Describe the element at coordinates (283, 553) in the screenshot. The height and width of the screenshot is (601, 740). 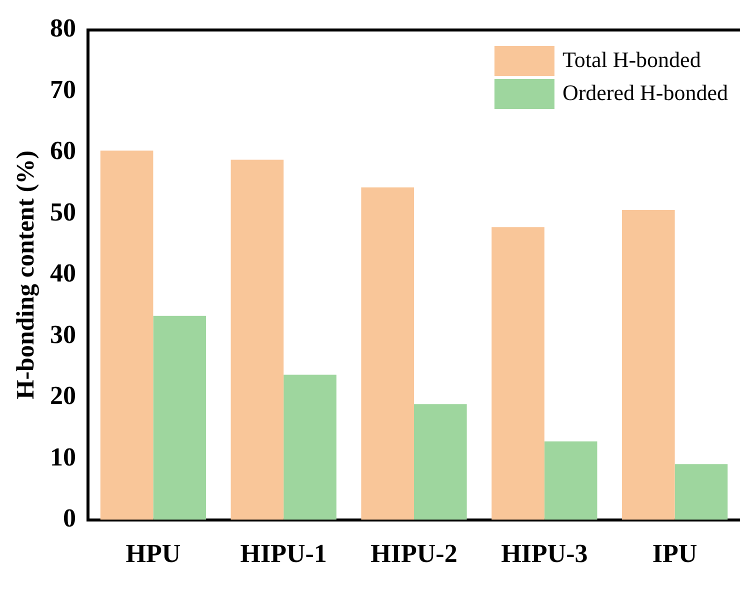
I see `x-tick-label: HIPU-1` at that location.